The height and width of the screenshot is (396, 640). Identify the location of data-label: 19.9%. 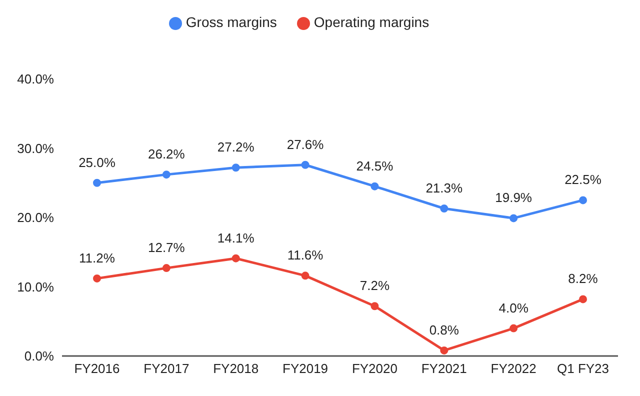
(513, 198).